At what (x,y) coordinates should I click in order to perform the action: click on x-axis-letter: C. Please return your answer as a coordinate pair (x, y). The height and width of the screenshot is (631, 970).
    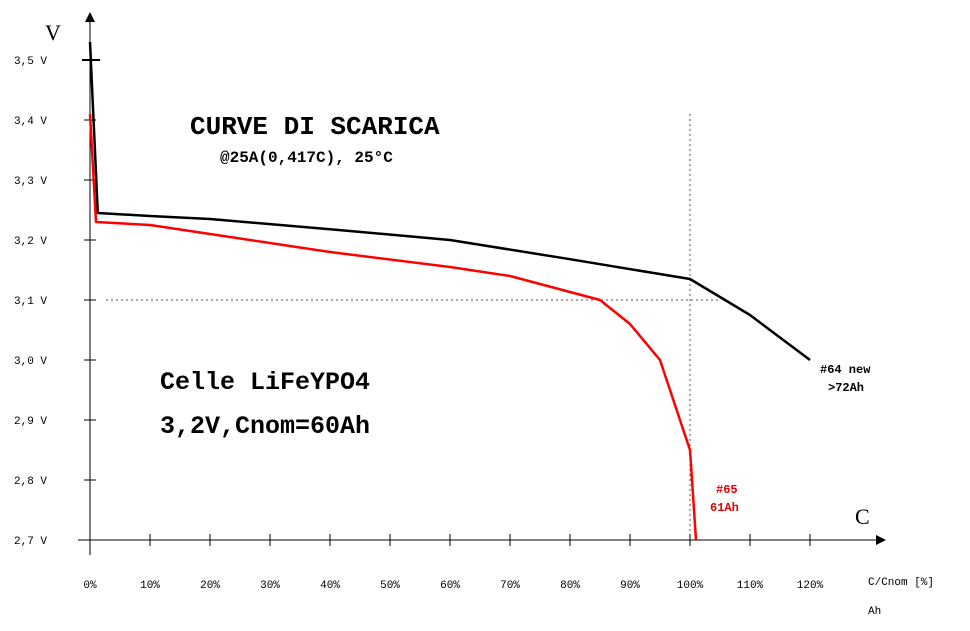
    Looking at the image, I should click on (862, 516).